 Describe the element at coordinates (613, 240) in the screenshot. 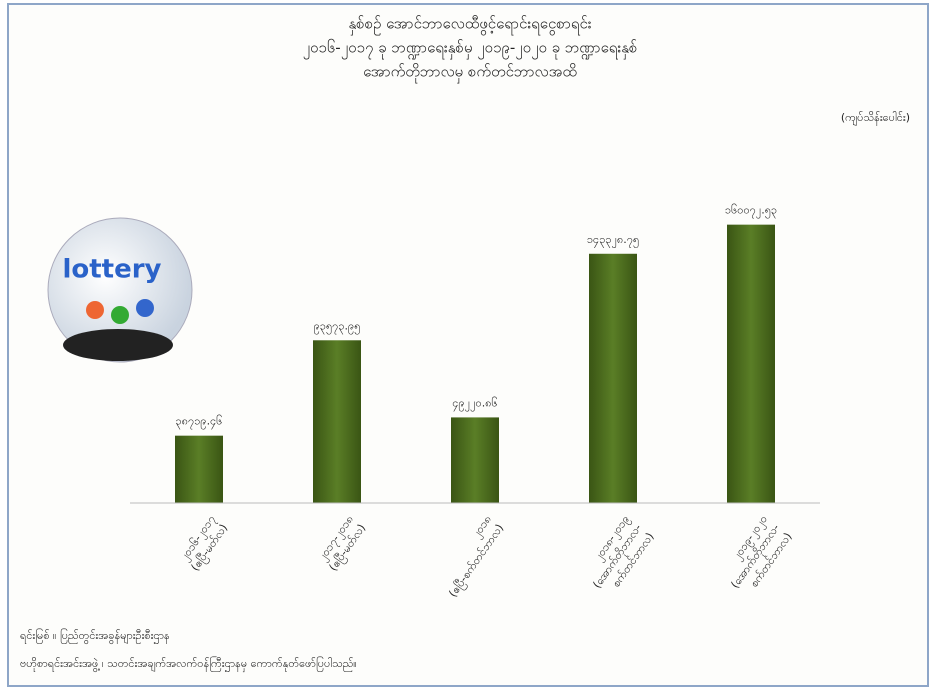

I see `value-label: ၁၄၃၃၂၈.၇၅` at that location.